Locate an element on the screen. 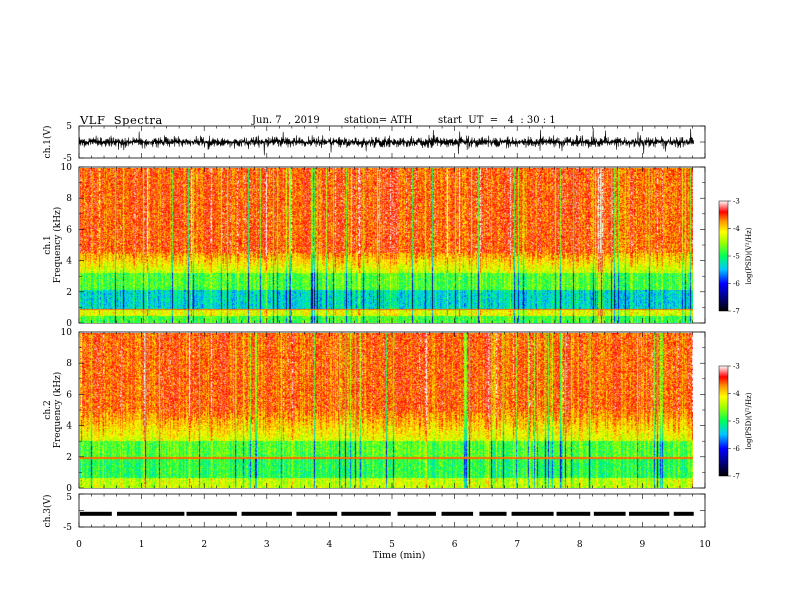 The image size is (792, 612). ch2-spec-ylabel-2: Frequency (kHz) is located at coordinates (57, 410).